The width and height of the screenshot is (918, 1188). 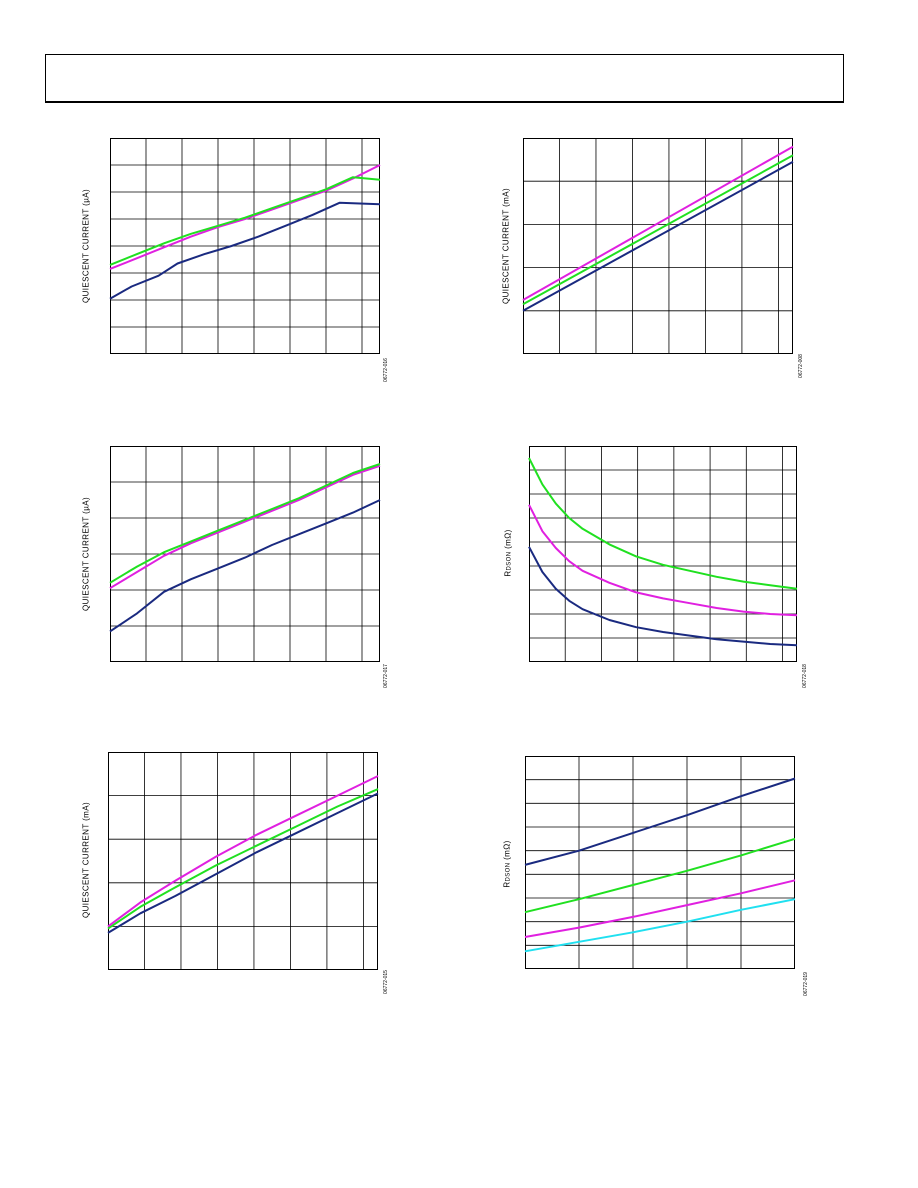 I want to click on chart-4-y-axis-label: RDSON (mΩ), so click(x=508, y=552).